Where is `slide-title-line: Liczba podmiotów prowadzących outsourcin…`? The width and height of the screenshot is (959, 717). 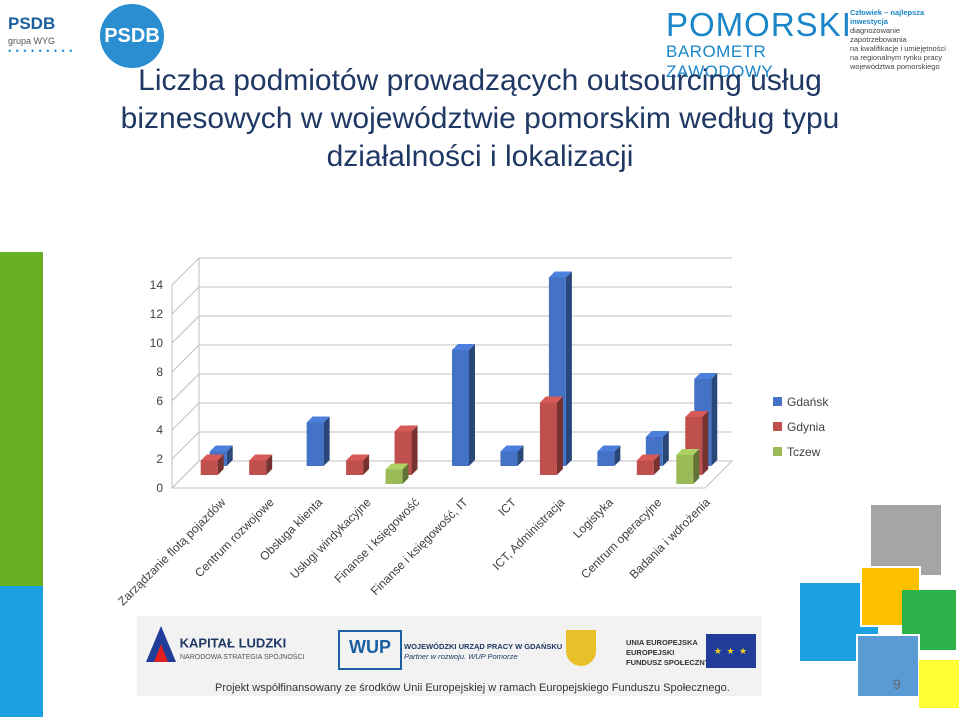 slide-title-line: Liczba podmiotów prowadzących outsourcin… is located at coordinates (480, 80).